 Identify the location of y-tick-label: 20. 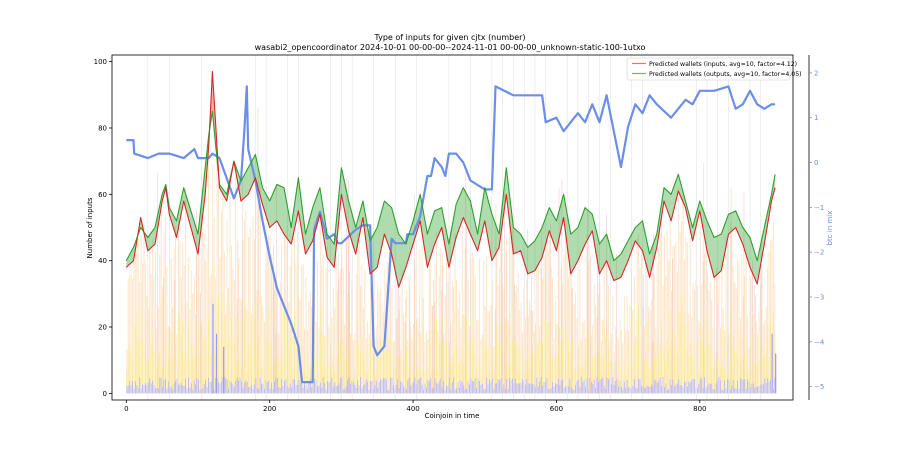
(102, 328).